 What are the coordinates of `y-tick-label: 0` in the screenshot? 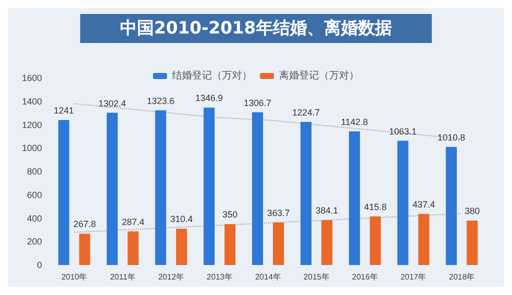 It's located at (39, 265).